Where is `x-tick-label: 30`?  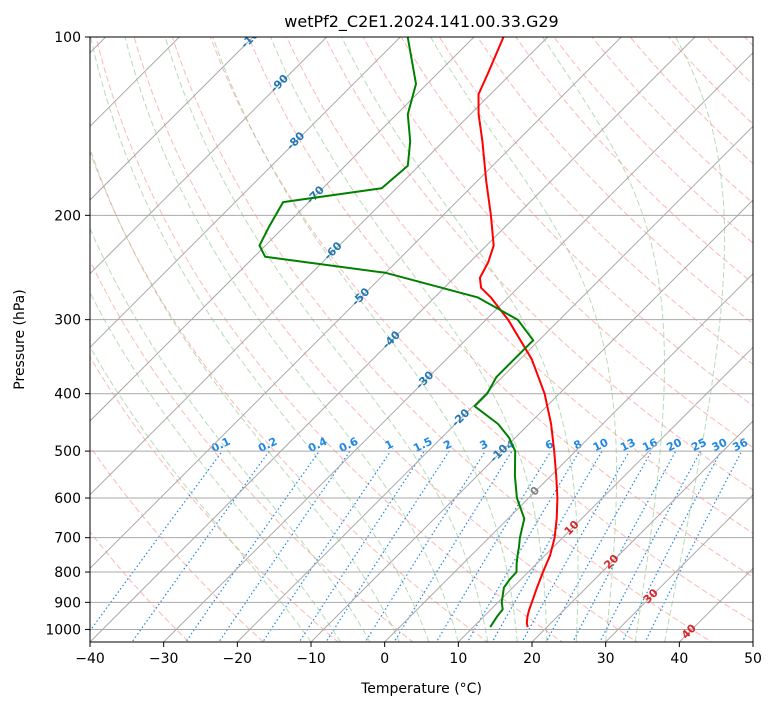 x-tick-label: 30 is located at coordinates (606, 659).